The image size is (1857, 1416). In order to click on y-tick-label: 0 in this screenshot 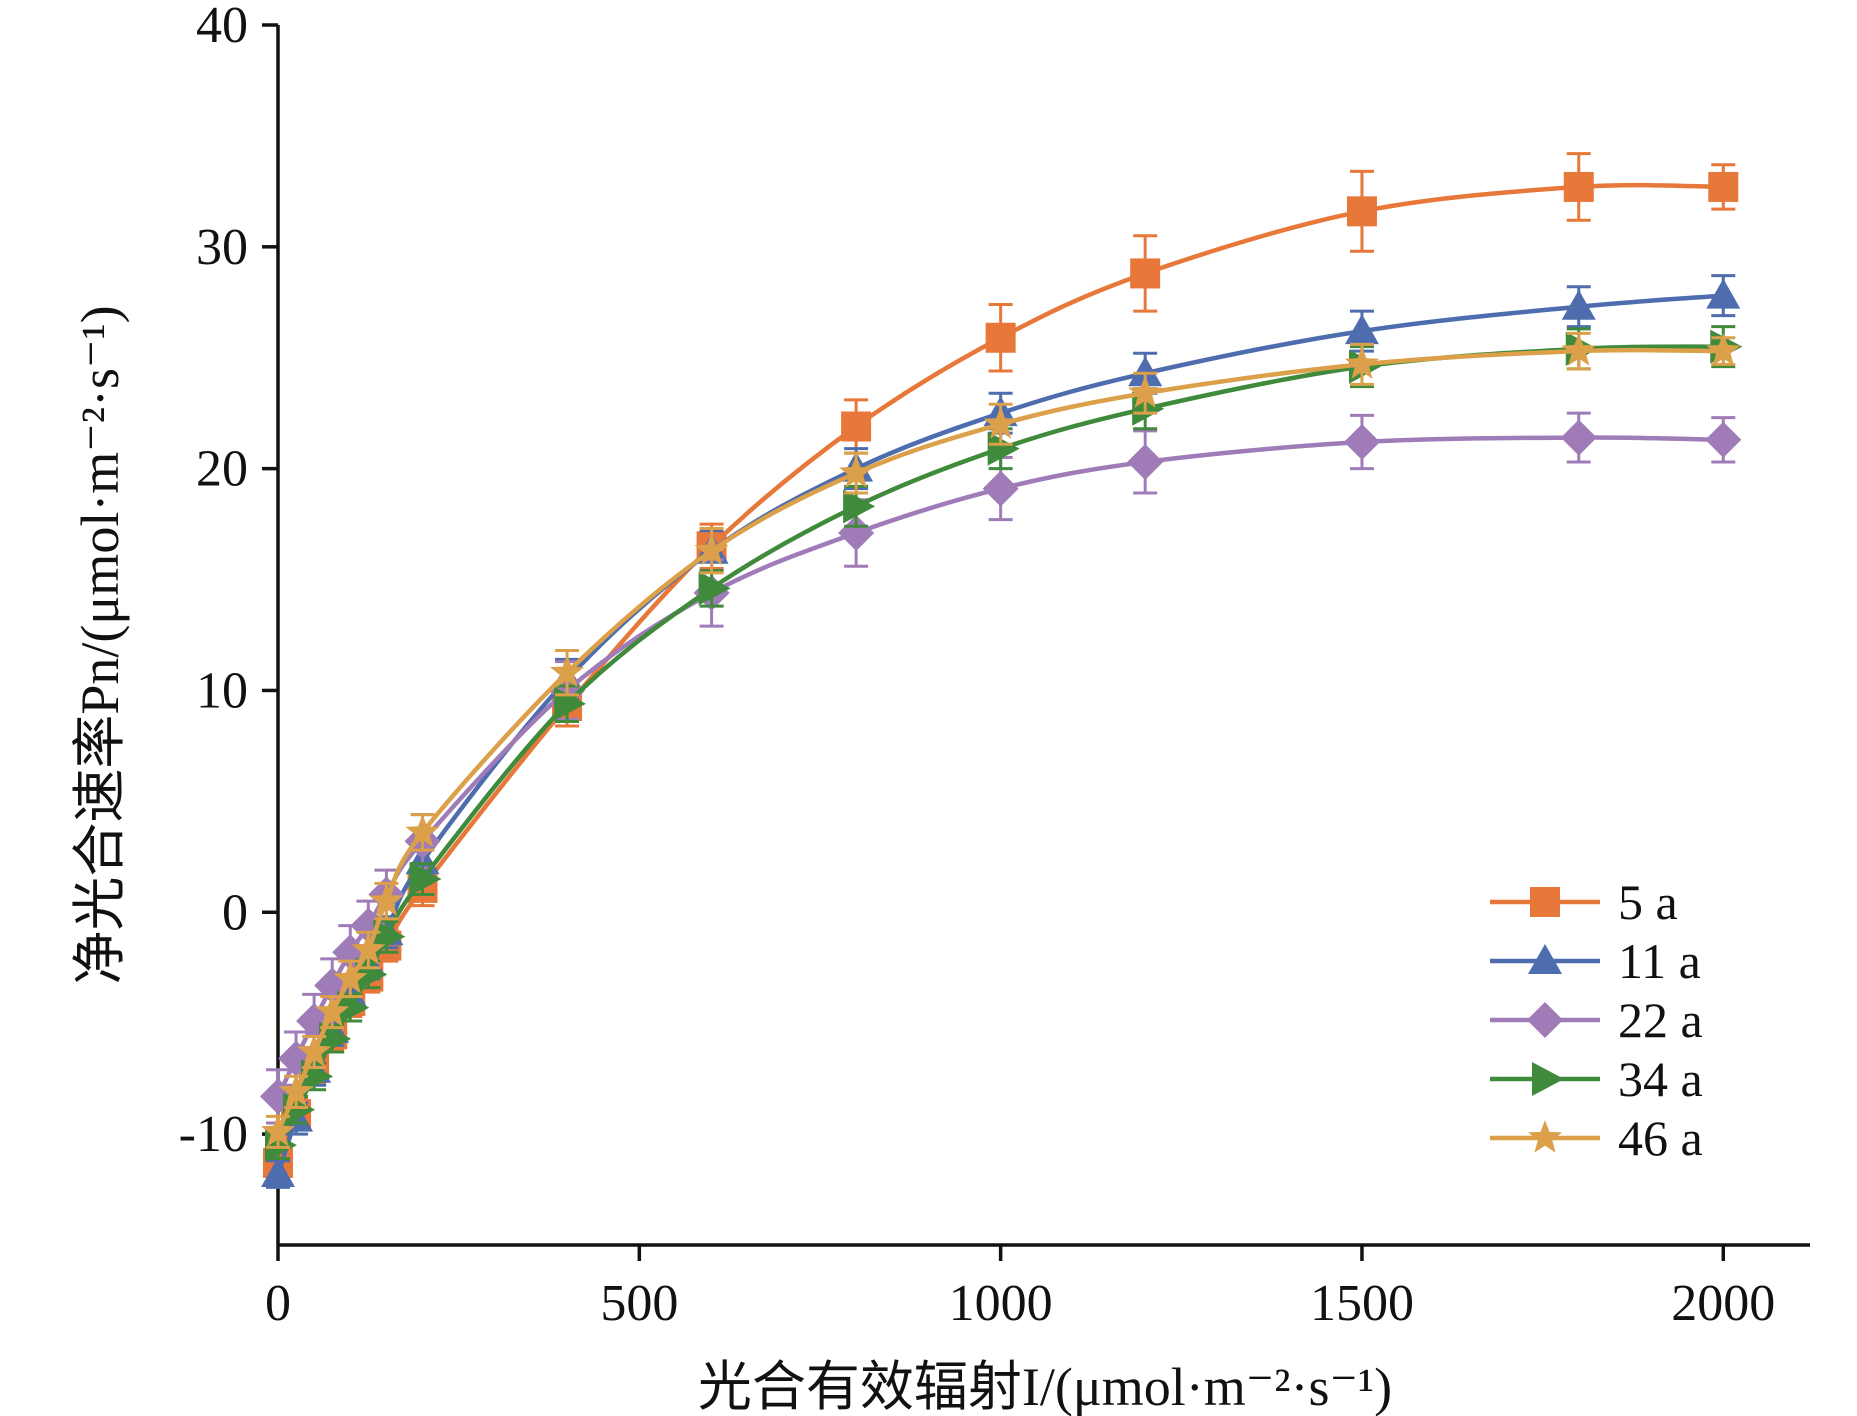, I will do `click(235, 912)`.